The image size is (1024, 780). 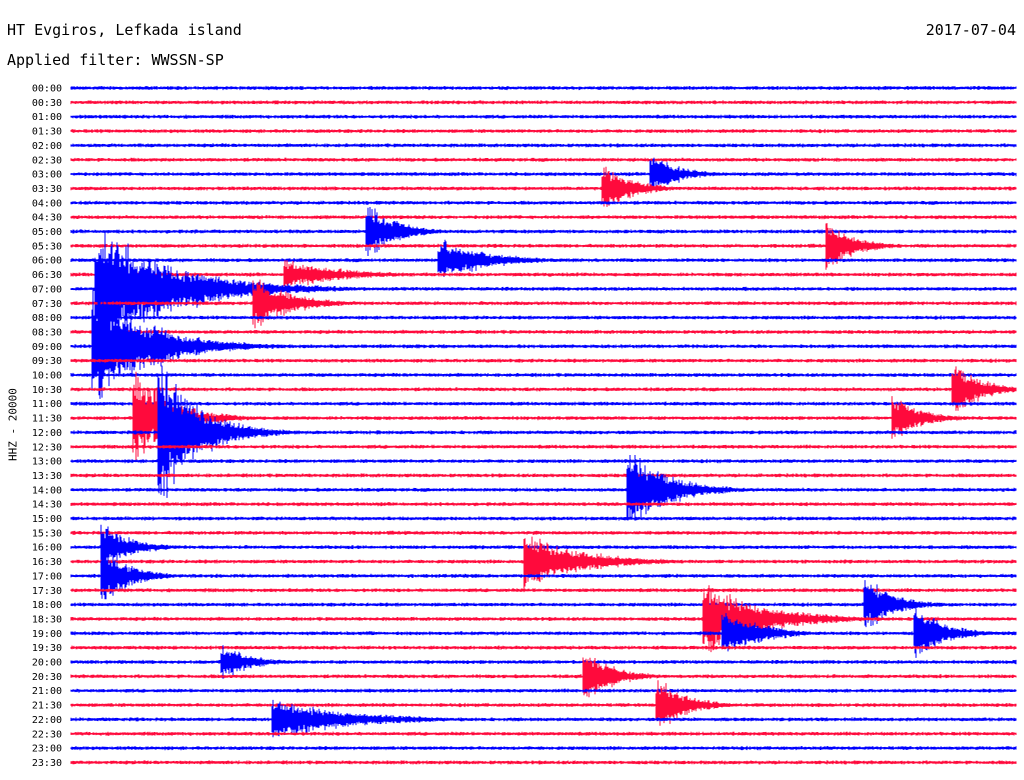 I want to click on tick-label: 08:30, so click(x=47, y=332).